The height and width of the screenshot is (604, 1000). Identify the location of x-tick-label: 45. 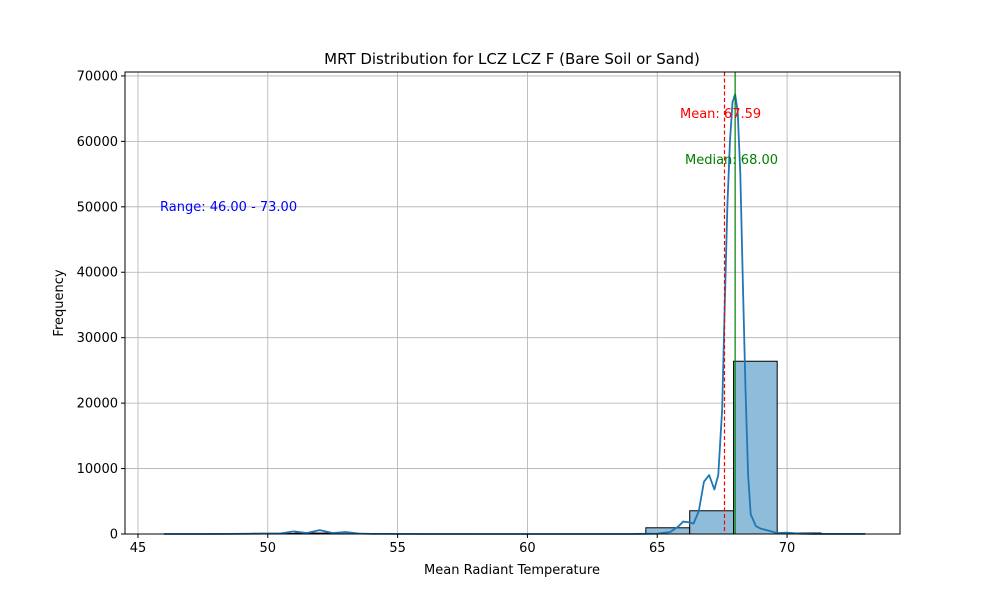
(138, 548).